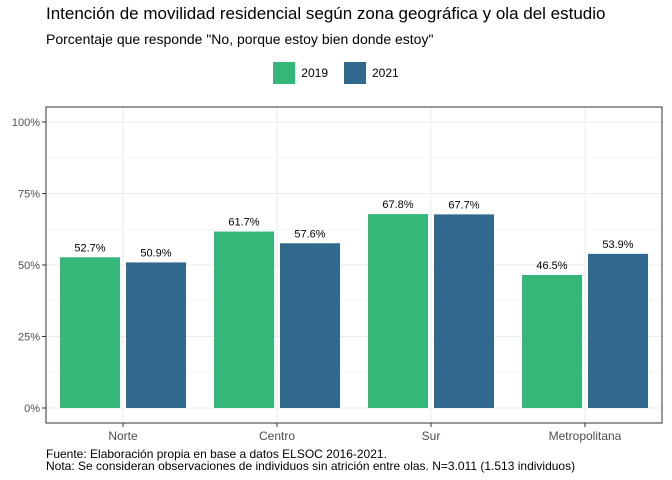 The height and width of the screenshot is (480, 672). Describe the element at coordinates (156, 335) in the screenshot. I see `bar-2021-Norte` at that location.